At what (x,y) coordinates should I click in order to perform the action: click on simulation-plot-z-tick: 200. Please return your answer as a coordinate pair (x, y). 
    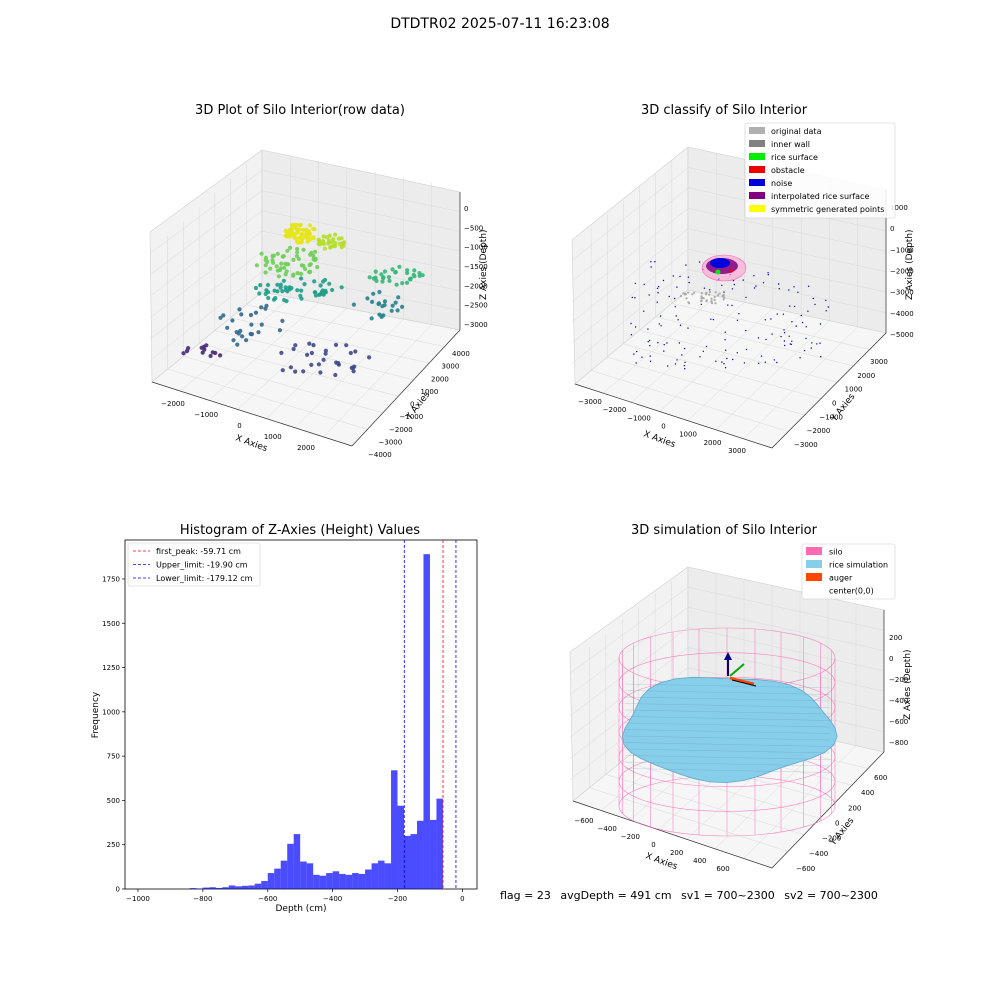
    Looking at the image, I should click on (895, 638).